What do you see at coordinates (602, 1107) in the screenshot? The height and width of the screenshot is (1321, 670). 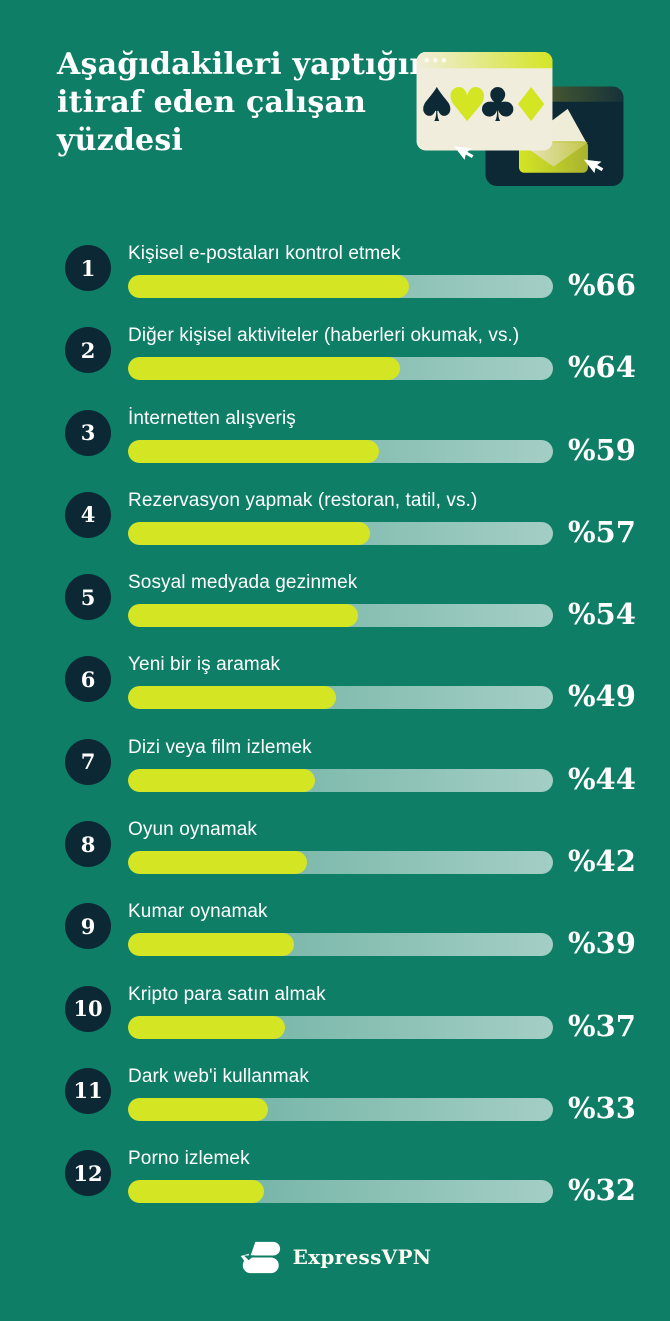 I see `value-label: %33` at bounding box center [602, 1107].